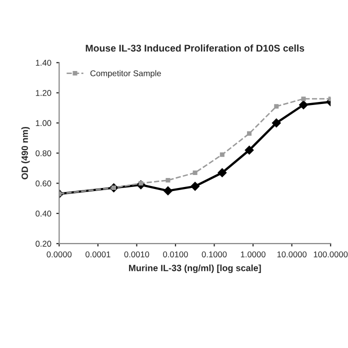 This screenshot has width=348, height=348. Describe the element at coordinates (331, 254) in the screenshot. I see `x-tick-label: 100.0000` at that location.